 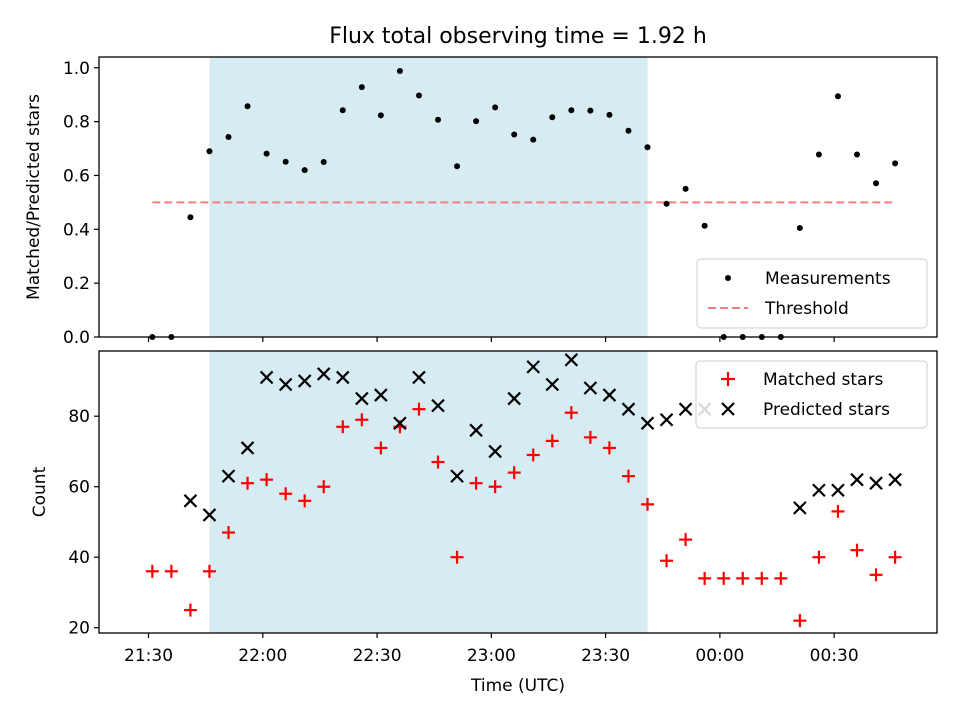 What do you see at coordinates (79, 558) in the screenshot?
I see `bottom-ytick-label: 40` at bounding box center [79, 558].